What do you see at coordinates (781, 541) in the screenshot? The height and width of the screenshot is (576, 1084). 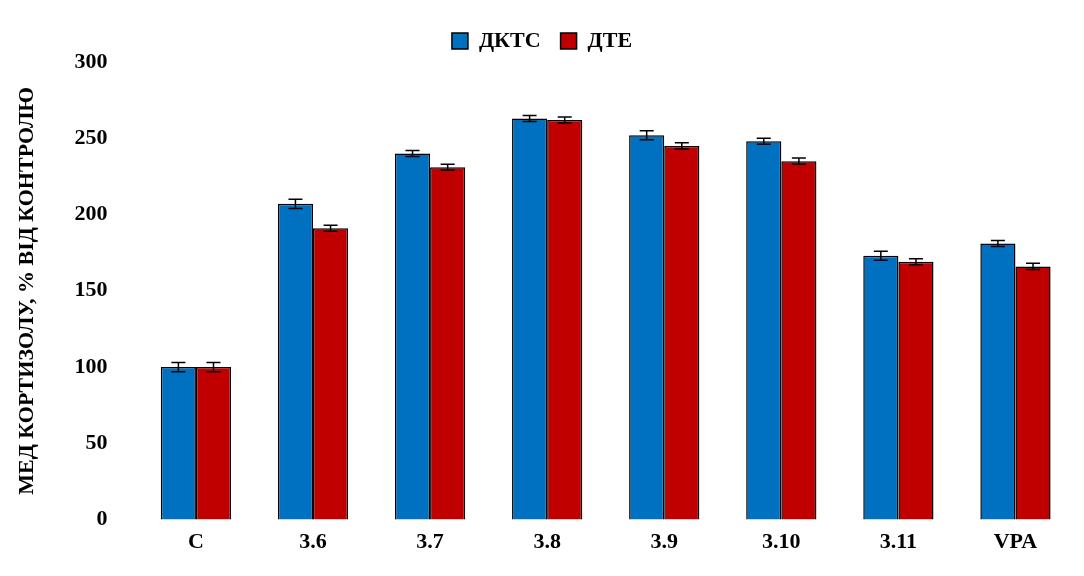 I see `x-tick-label: 3.10` at bounding box center [781, 541].